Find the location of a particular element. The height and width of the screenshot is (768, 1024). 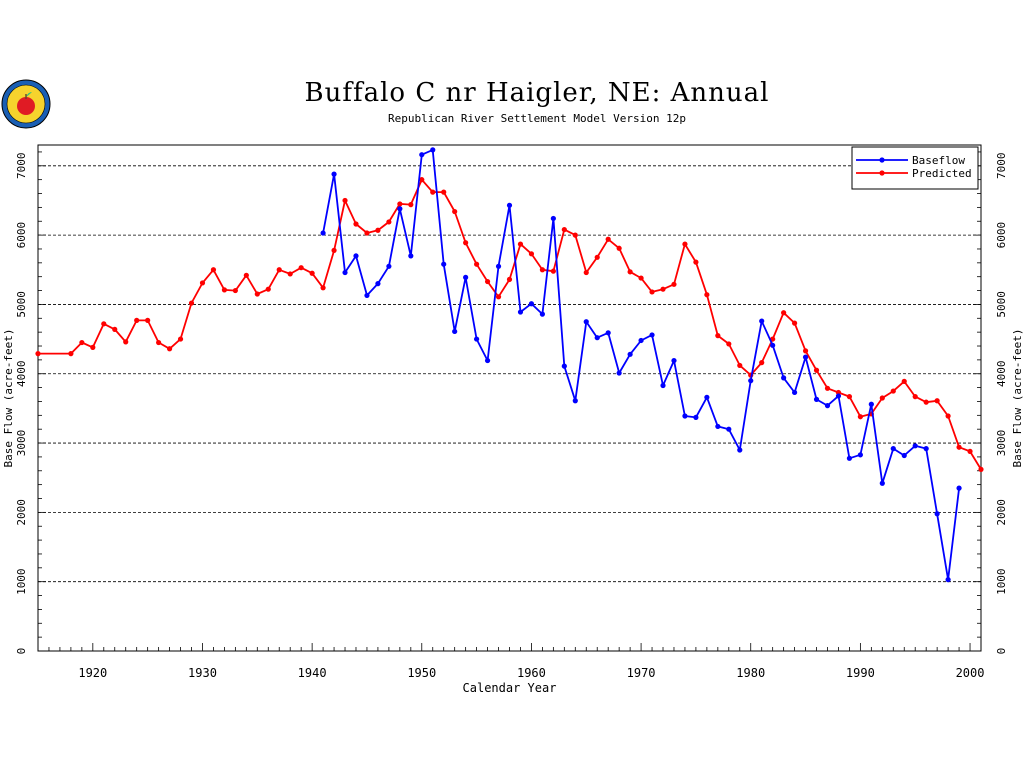

y-tick-label-left: 6000 is located at coordinates (21, 235).